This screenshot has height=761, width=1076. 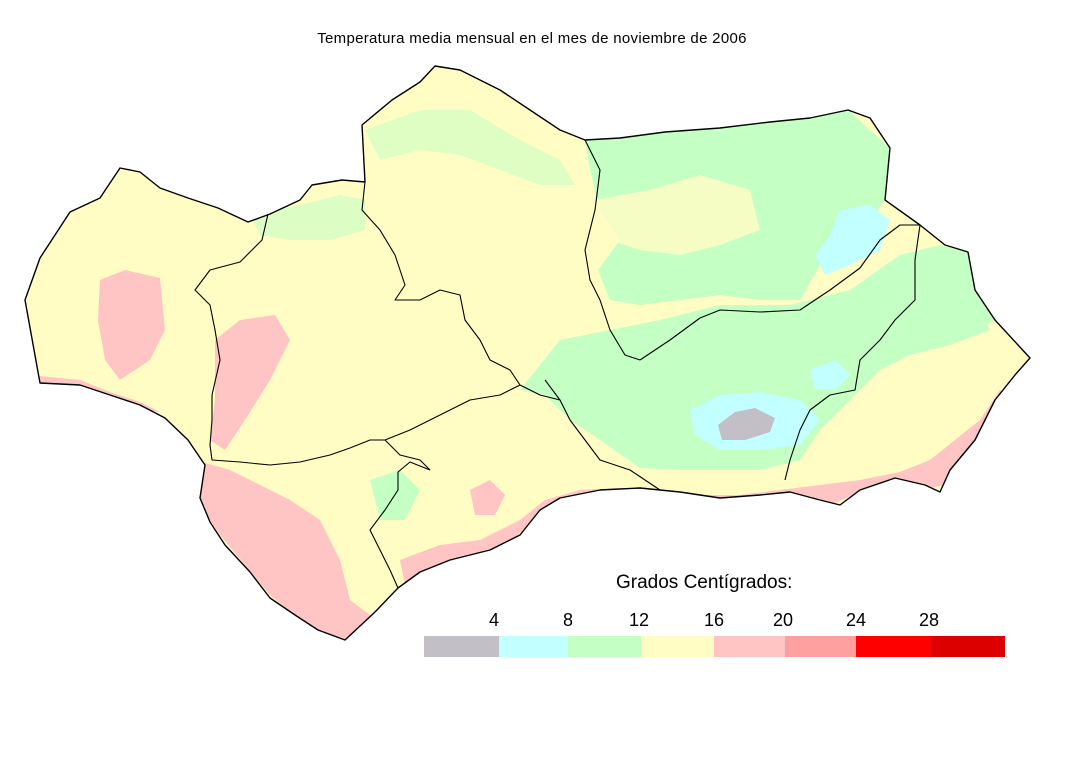 I want to click on legend-title: Grados Centígrados:, so click(x=704, y=582).